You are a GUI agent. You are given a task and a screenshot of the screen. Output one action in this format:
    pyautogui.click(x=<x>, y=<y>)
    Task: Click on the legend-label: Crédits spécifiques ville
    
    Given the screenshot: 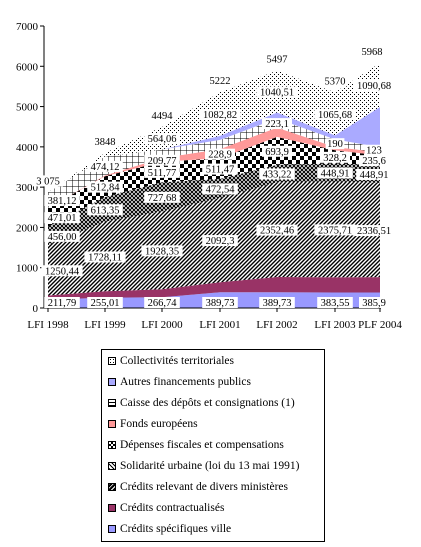 What is the action you would take?
    pyautogui.click(x=176, y=529)
    